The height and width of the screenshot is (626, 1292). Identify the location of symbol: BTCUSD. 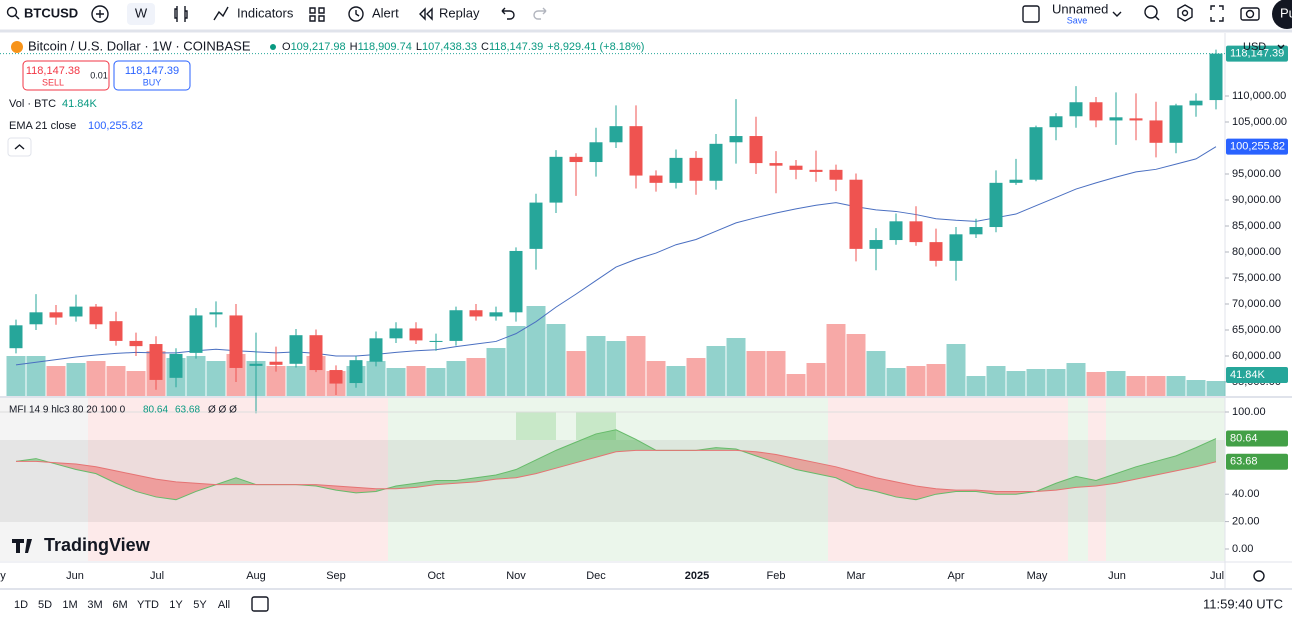
(51, 12).